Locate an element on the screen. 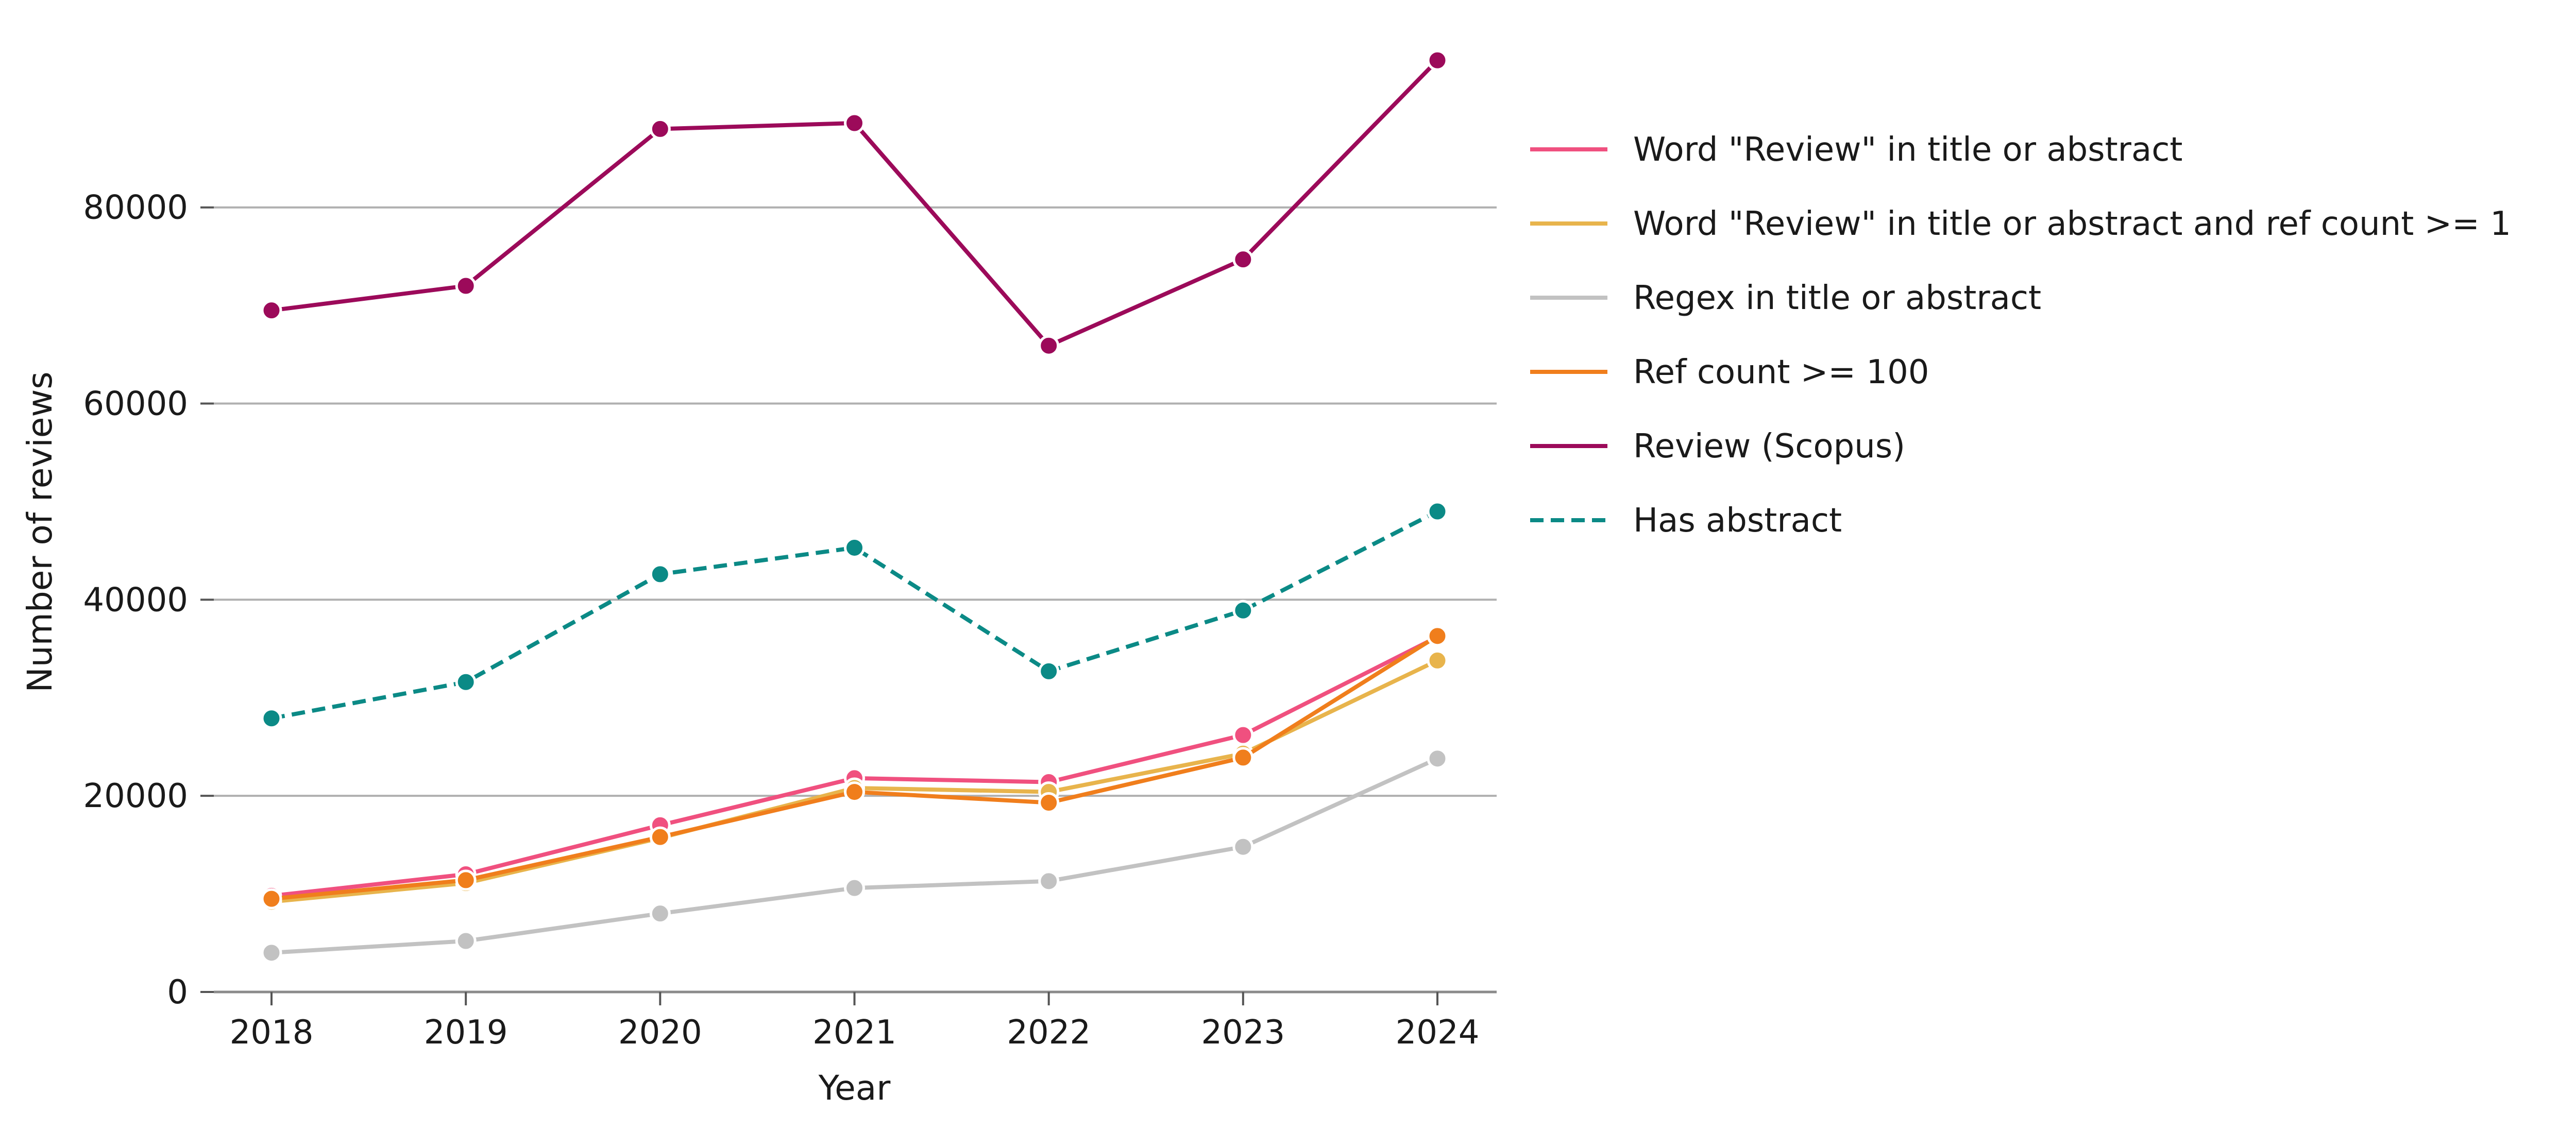  x-tick-label: 2024 is located at coordinates (1438, 1033).